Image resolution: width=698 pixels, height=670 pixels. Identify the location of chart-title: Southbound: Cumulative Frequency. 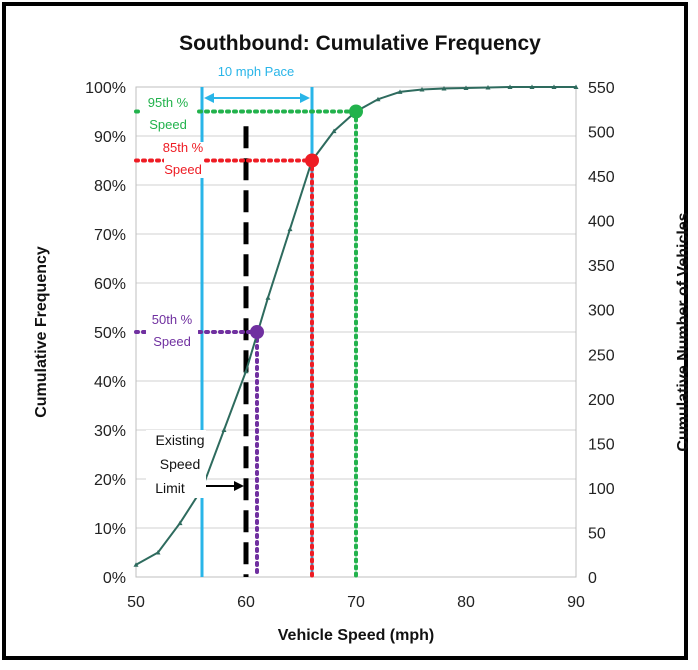
(360, 43).